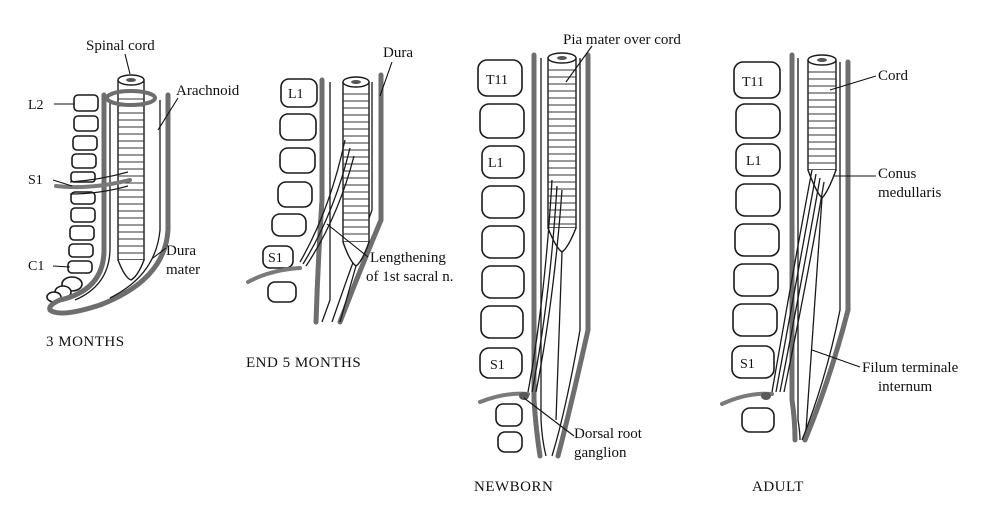 The image size is (1000, 512). Describe the element at coordinates (608, 434) in the screenshot. I see `label-dorsal-root-line1: Dorsal root` at that location.